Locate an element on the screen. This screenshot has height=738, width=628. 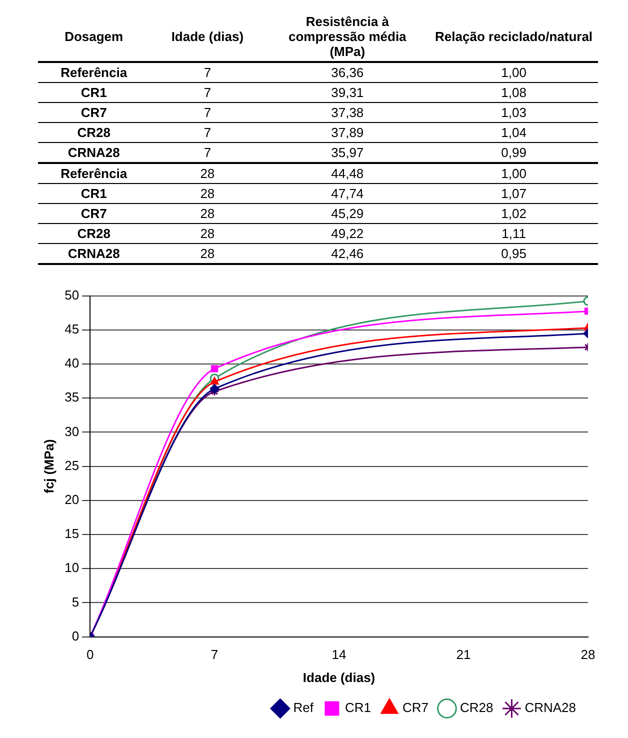
text: 45,29 is located at coordinates (347, 214).